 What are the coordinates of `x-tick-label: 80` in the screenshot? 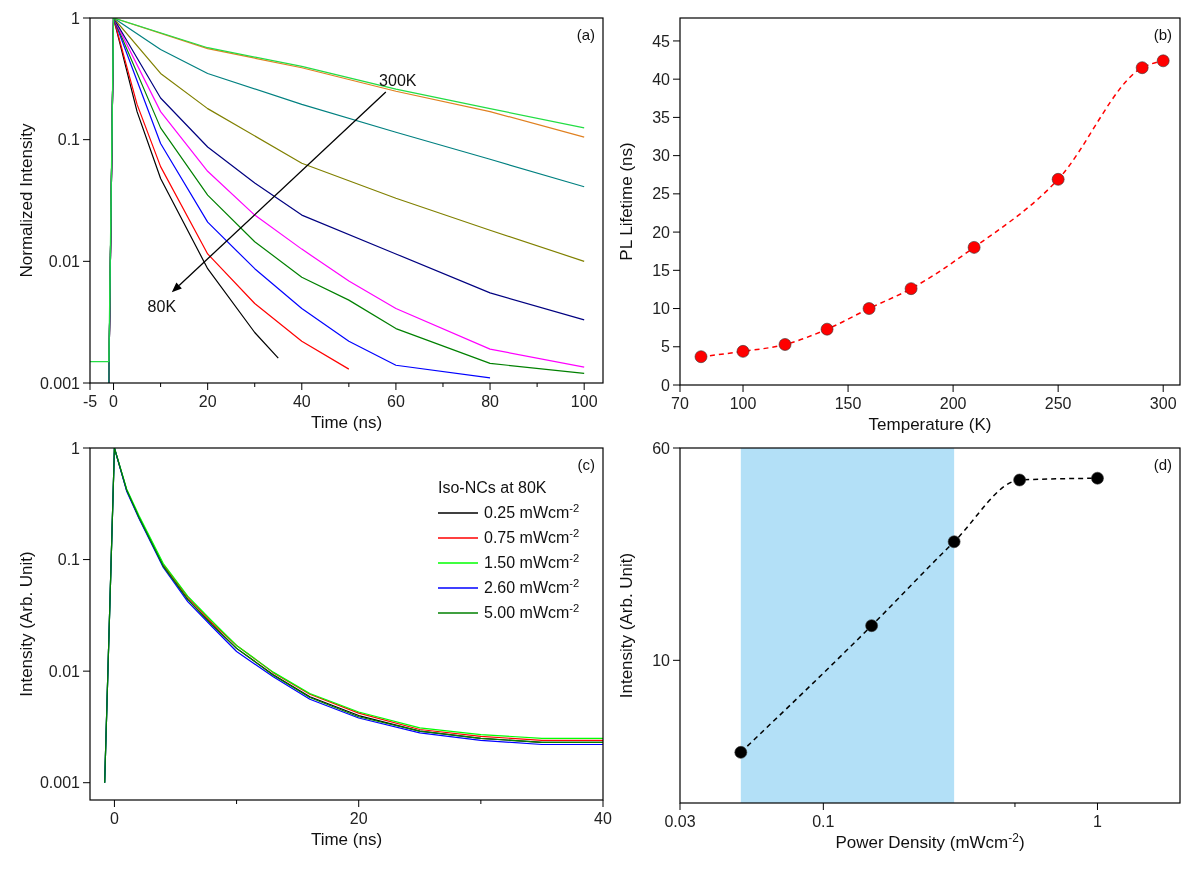 It's located at (490, 401).